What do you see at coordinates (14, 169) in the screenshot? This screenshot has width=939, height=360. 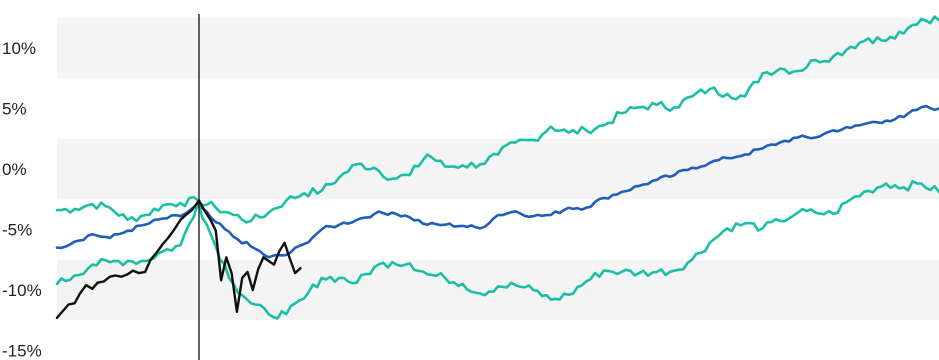 I see `y-tick-label: 0%` at bounding box center [14, 169].